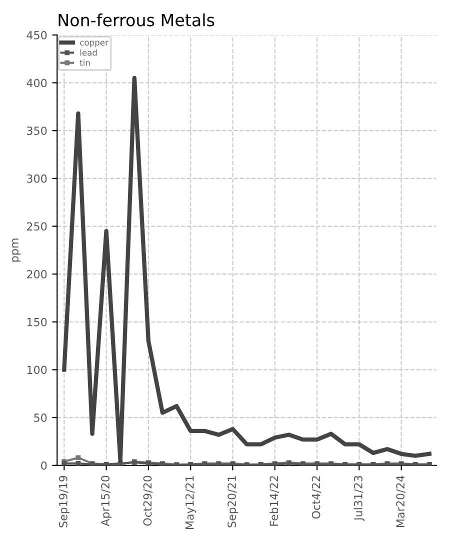 The image size is (457, 538). I want to click on y-tick-label: 250, so click(37, 226).